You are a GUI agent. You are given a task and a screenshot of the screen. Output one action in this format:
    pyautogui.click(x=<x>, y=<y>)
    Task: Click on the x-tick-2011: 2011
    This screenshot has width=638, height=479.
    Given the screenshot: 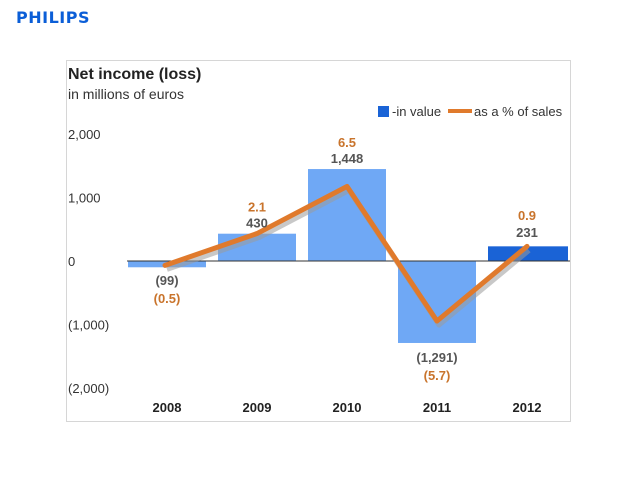 What is the action you would take?
    pyautogui.click(x=437, y=407)
    